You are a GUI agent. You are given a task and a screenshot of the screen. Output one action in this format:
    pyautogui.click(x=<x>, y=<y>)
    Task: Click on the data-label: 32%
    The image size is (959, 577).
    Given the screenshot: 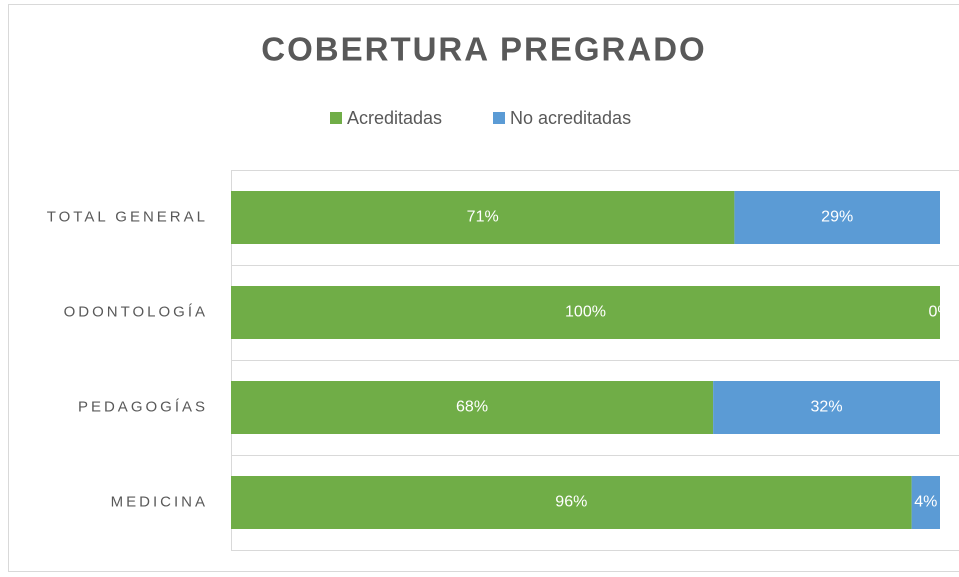 What is the action you would take?
    pyautogui.click(x=827, y=407)
    